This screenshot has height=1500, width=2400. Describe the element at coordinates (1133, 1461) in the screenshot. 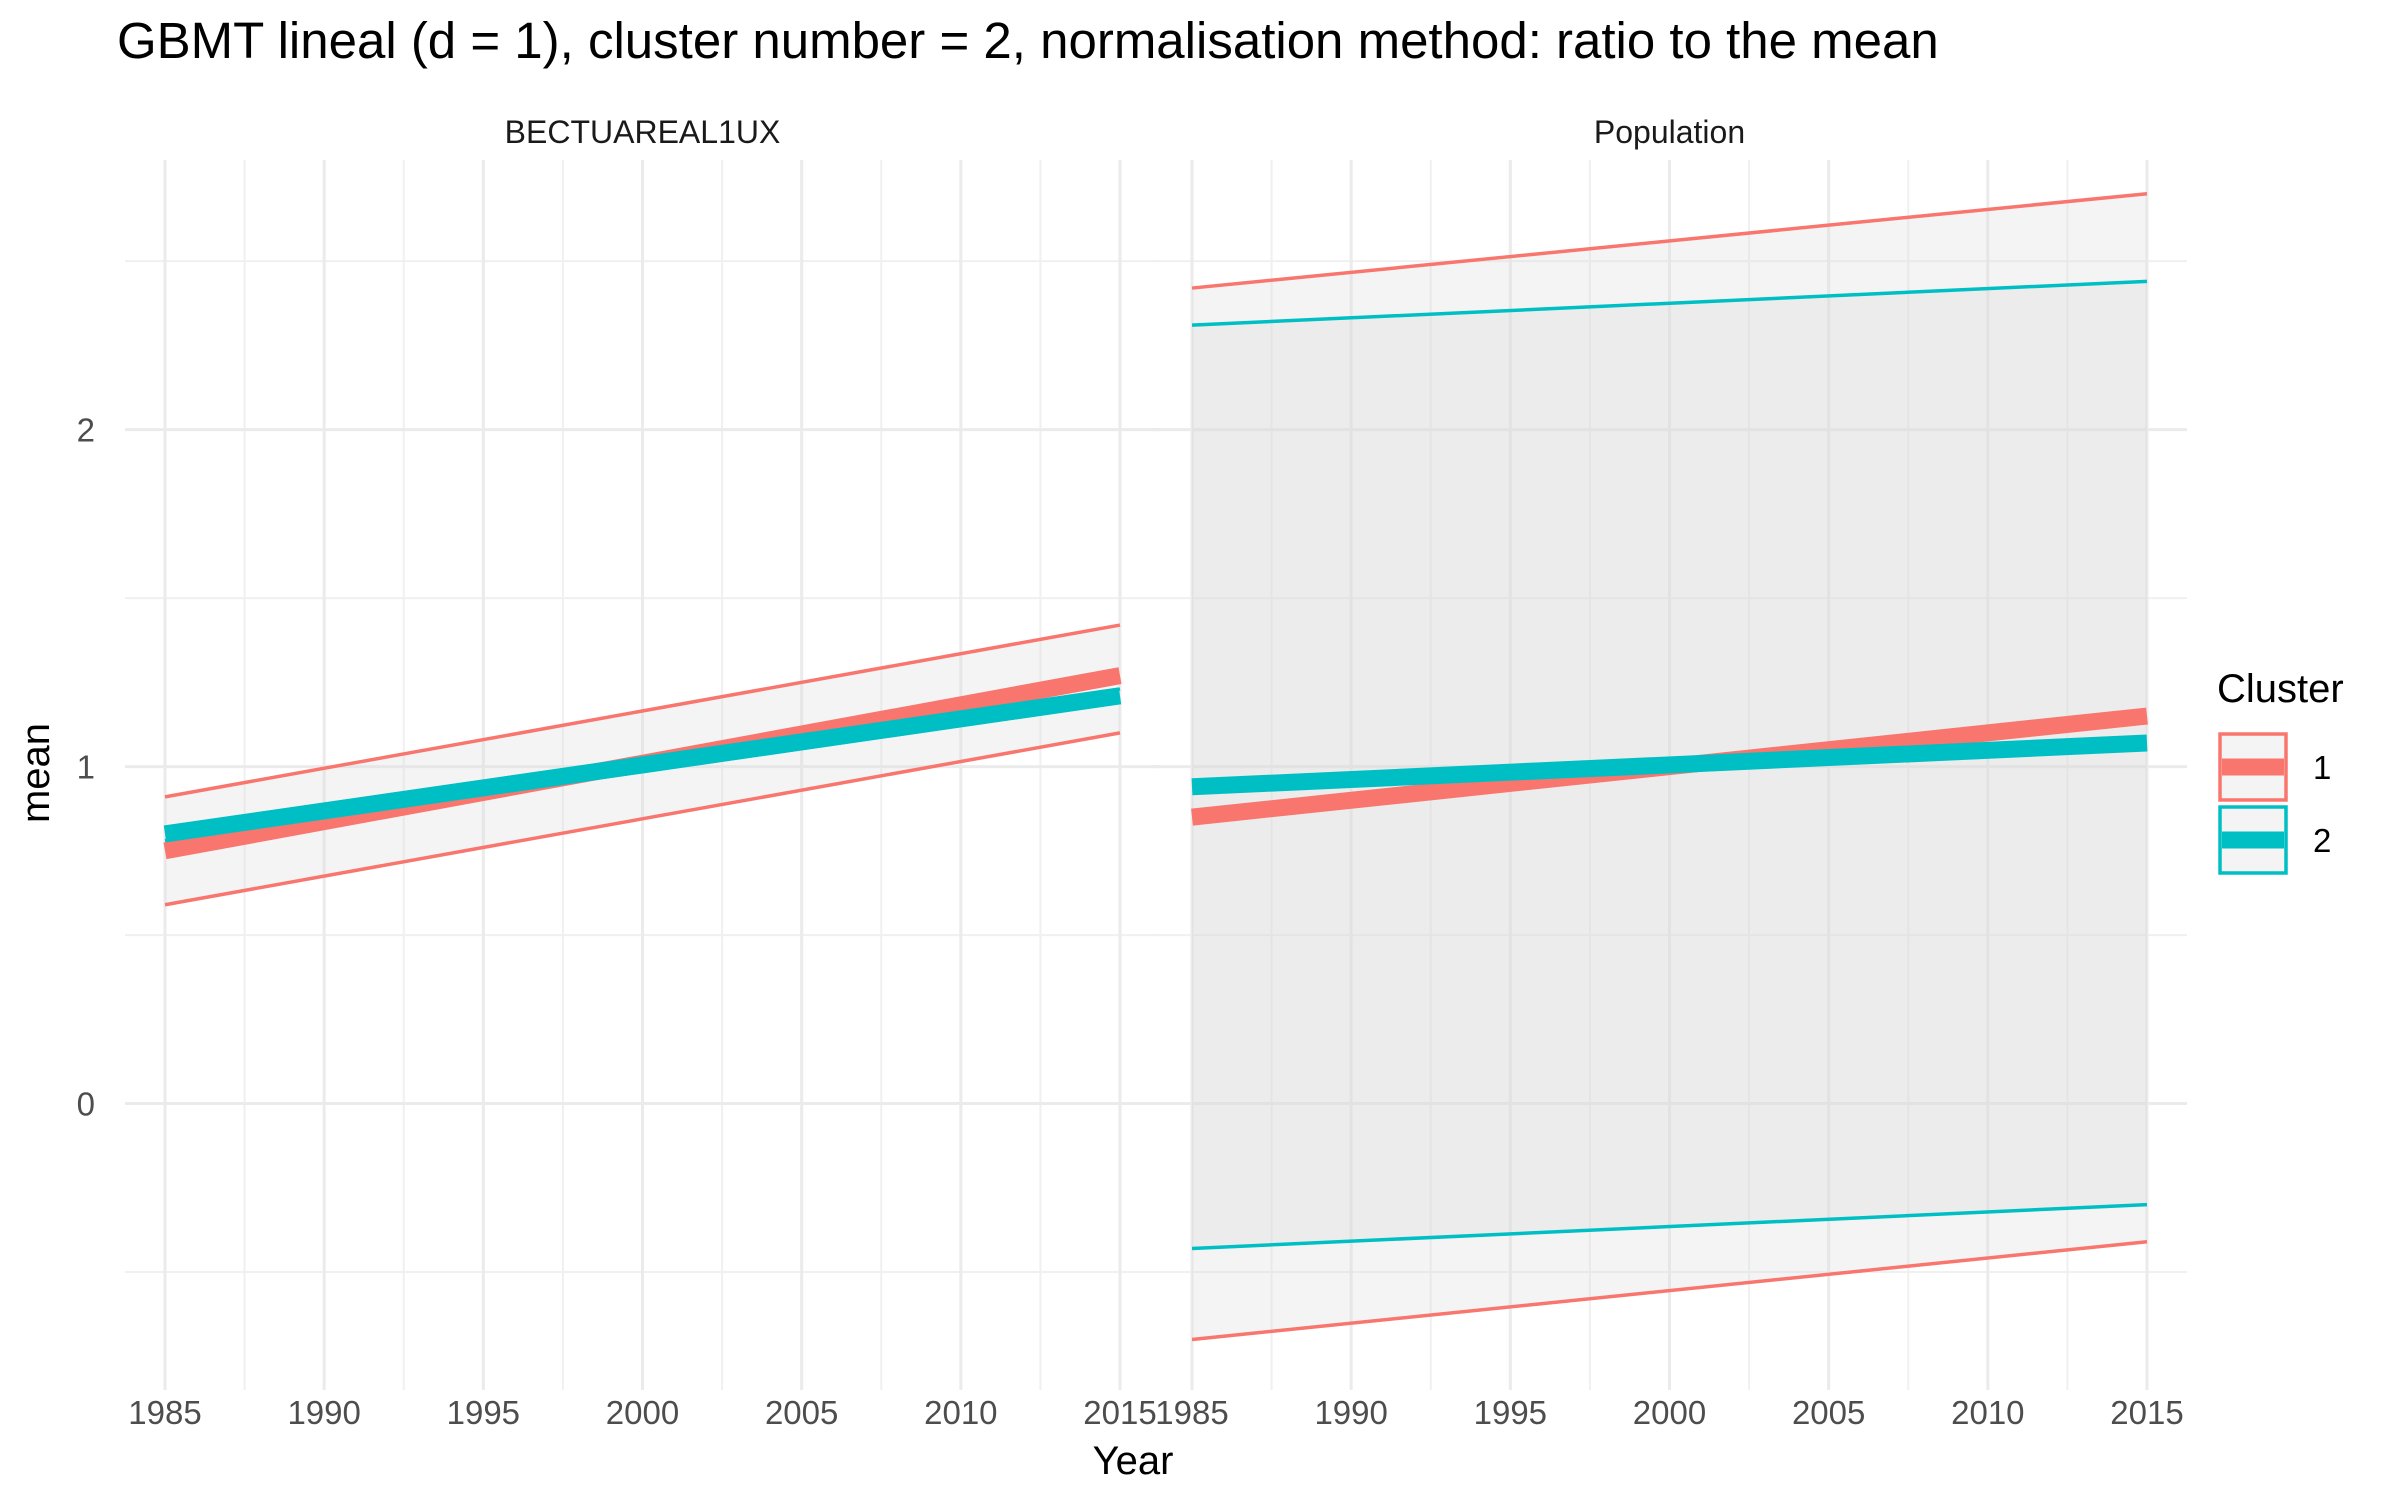

I see `x-axis-title: Year` at that location.